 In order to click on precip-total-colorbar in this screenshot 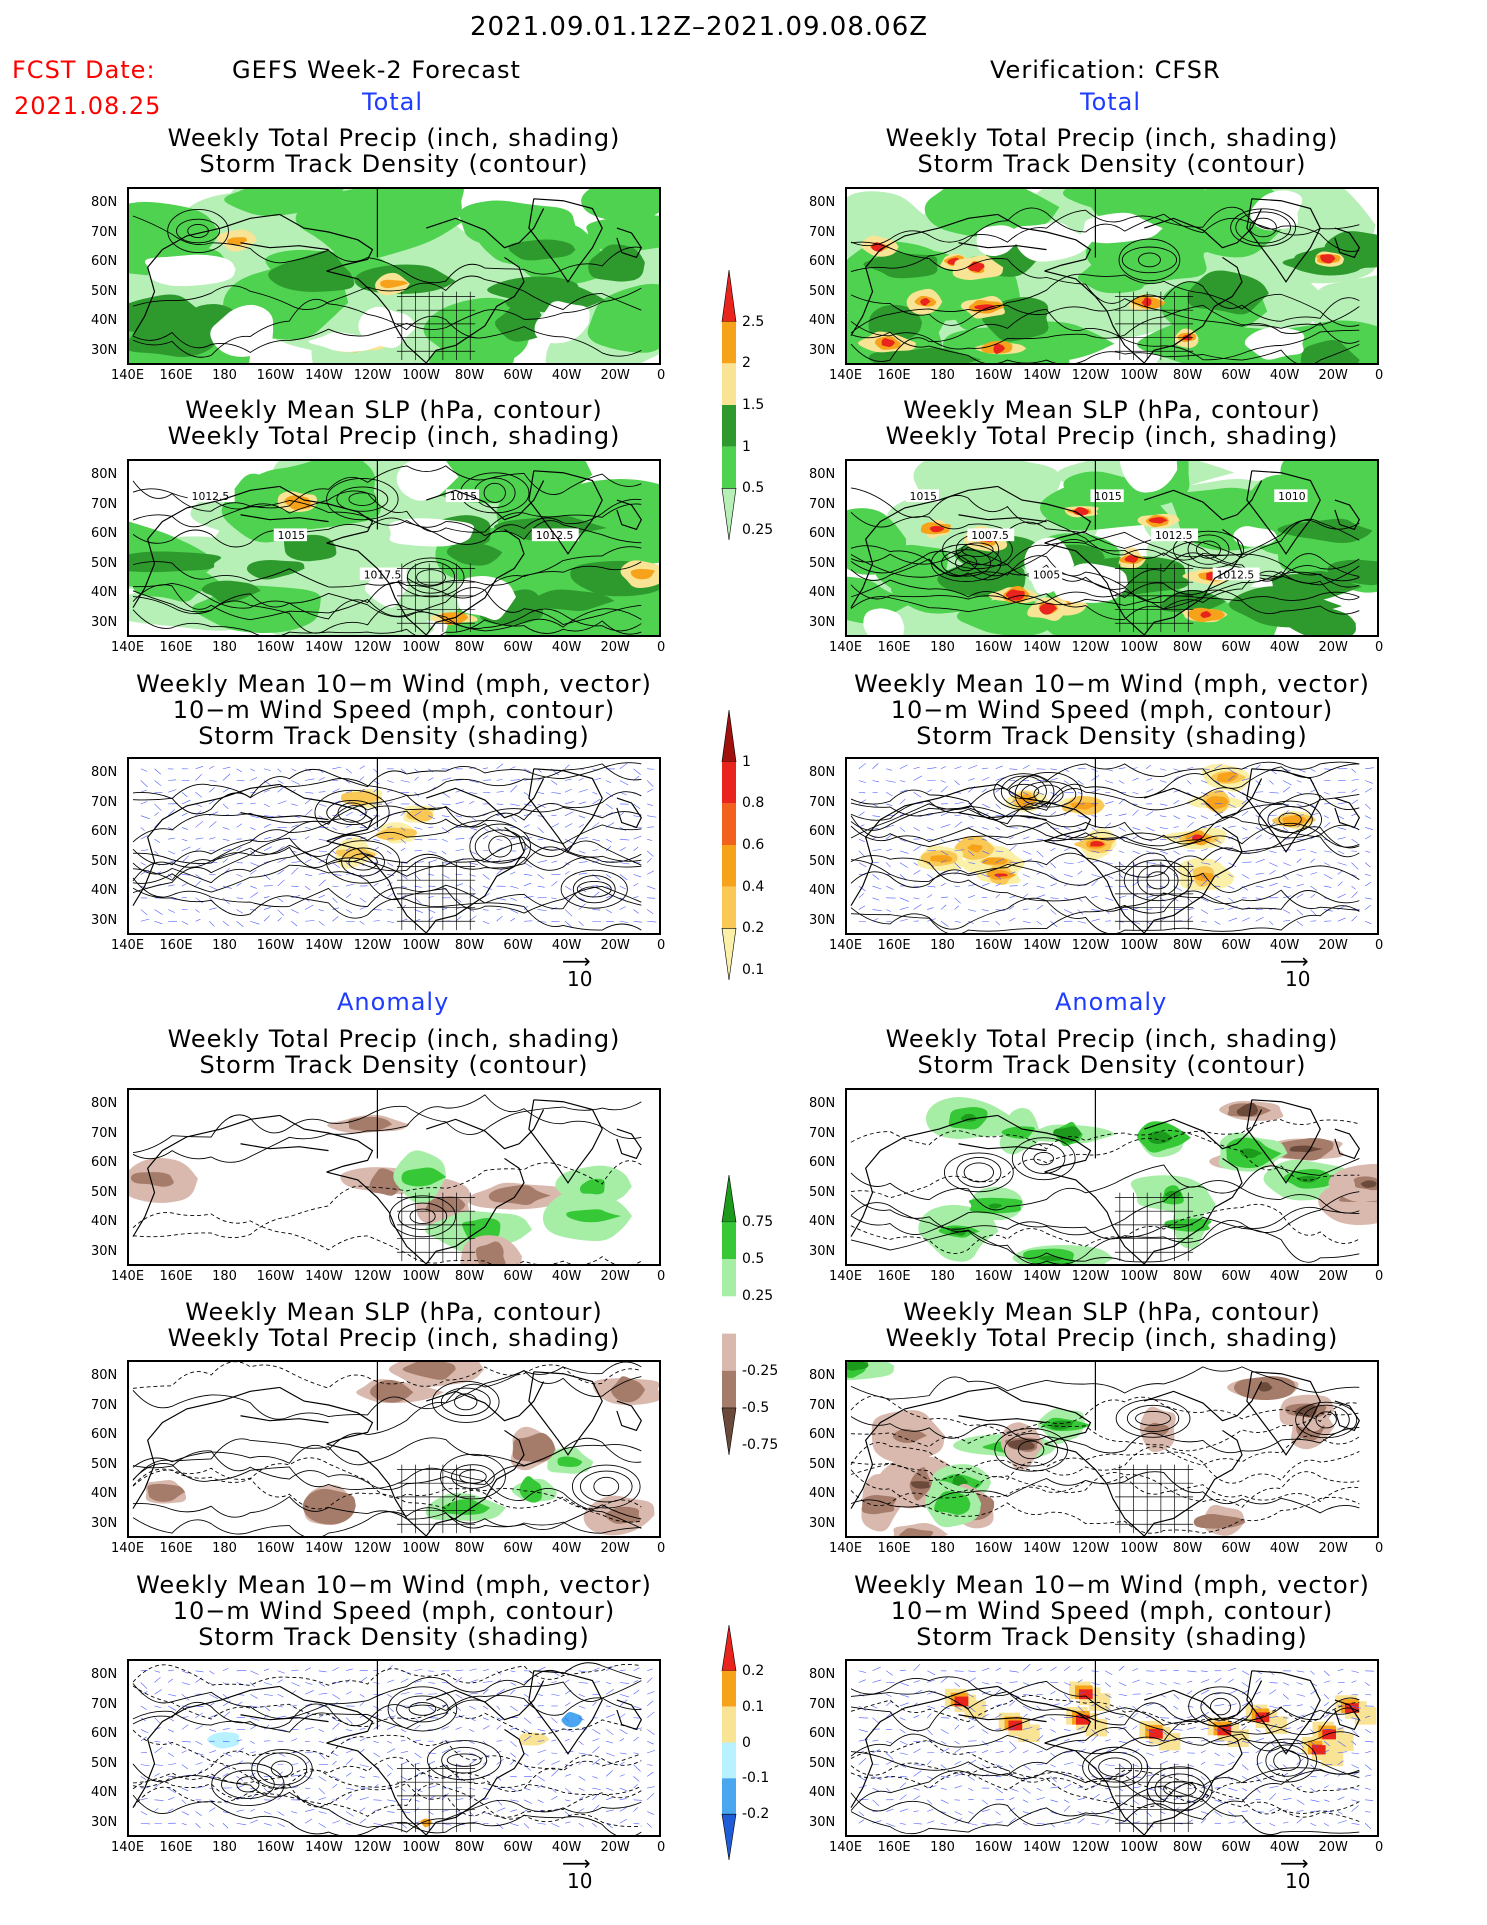, I will do `click(729, 405)`.